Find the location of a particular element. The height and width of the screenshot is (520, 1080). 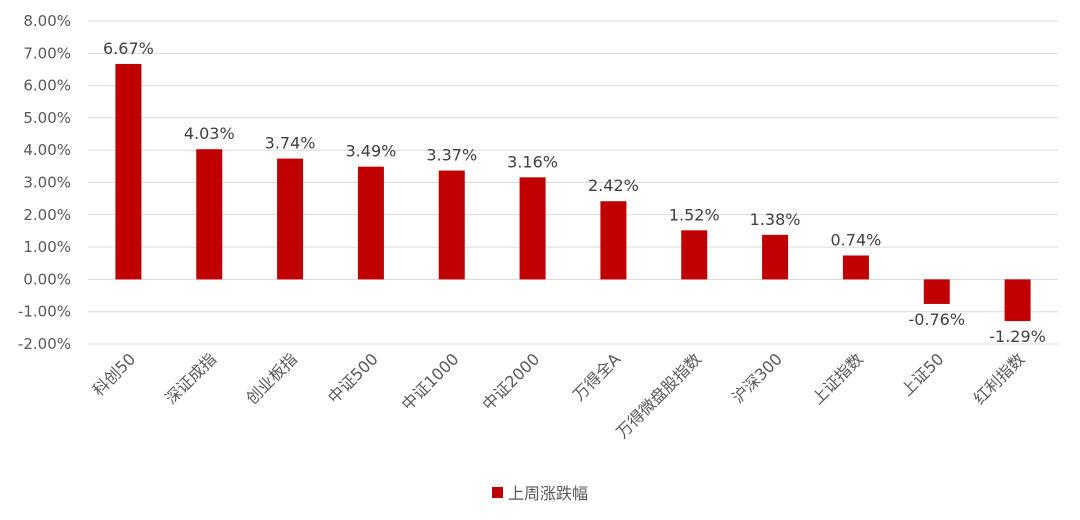

legend-label: 上周涨跌幅 is located at coordinates (547, 493).